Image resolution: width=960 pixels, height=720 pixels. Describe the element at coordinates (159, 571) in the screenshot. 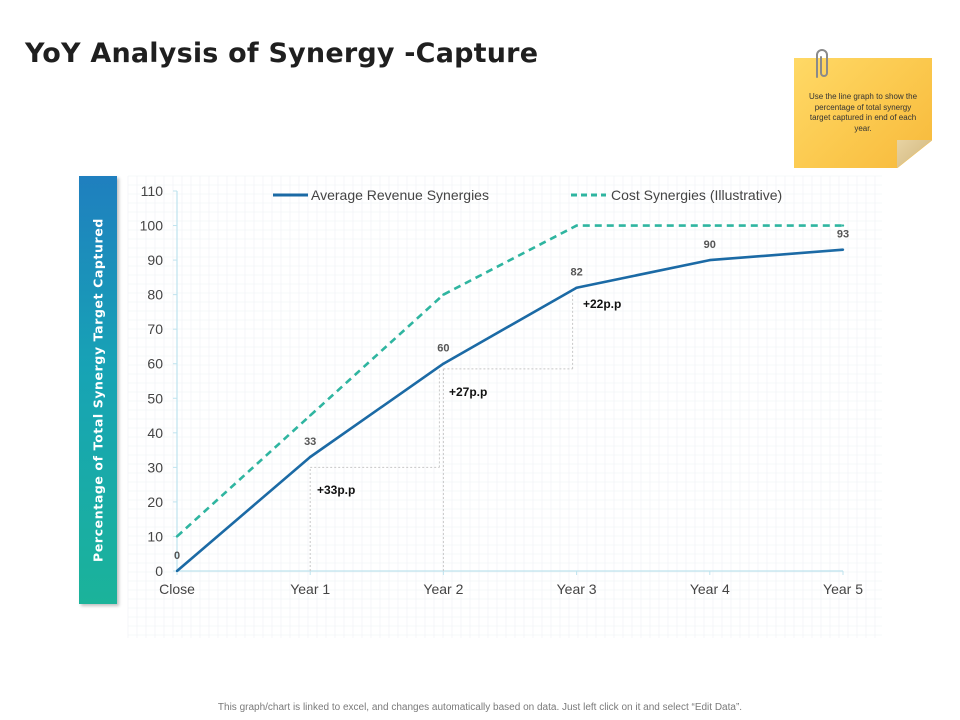

I see `y-tick-label: 0` at that location.